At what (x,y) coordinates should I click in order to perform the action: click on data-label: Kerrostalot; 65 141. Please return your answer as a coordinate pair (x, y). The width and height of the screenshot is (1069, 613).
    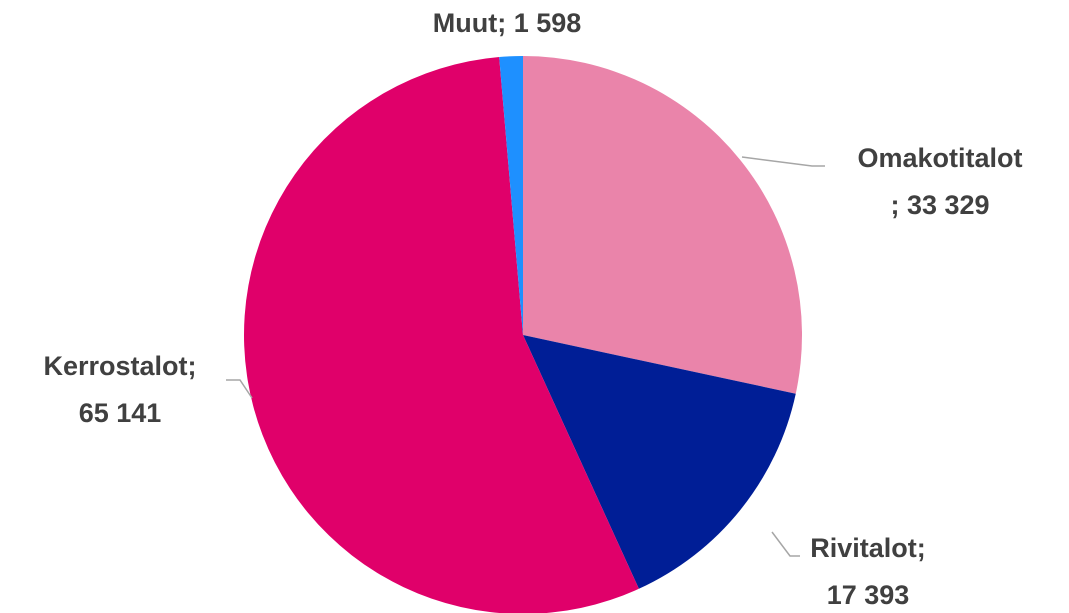
    Looking at the image, I should click on (119, 389).